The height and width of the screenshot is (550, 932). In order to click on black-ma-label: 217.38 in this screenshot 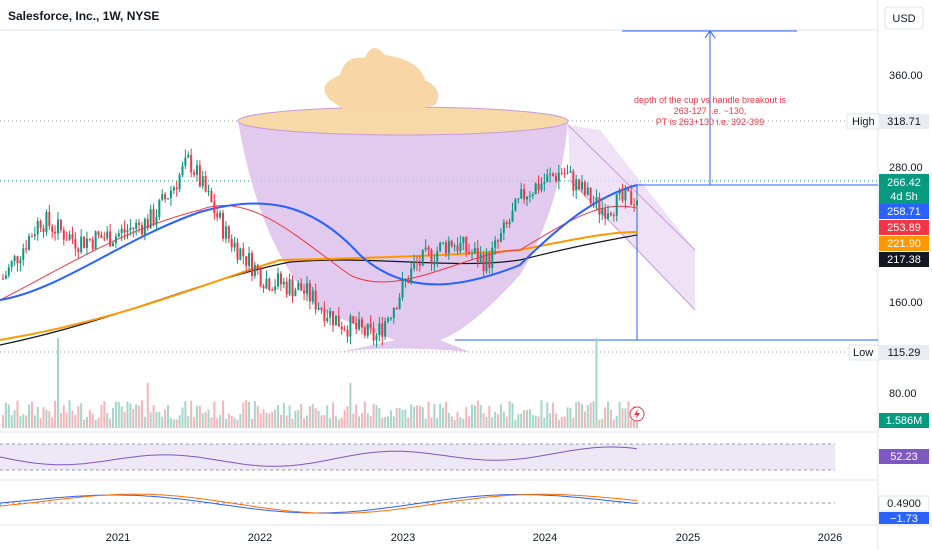, I will do `click(904, 260)`.